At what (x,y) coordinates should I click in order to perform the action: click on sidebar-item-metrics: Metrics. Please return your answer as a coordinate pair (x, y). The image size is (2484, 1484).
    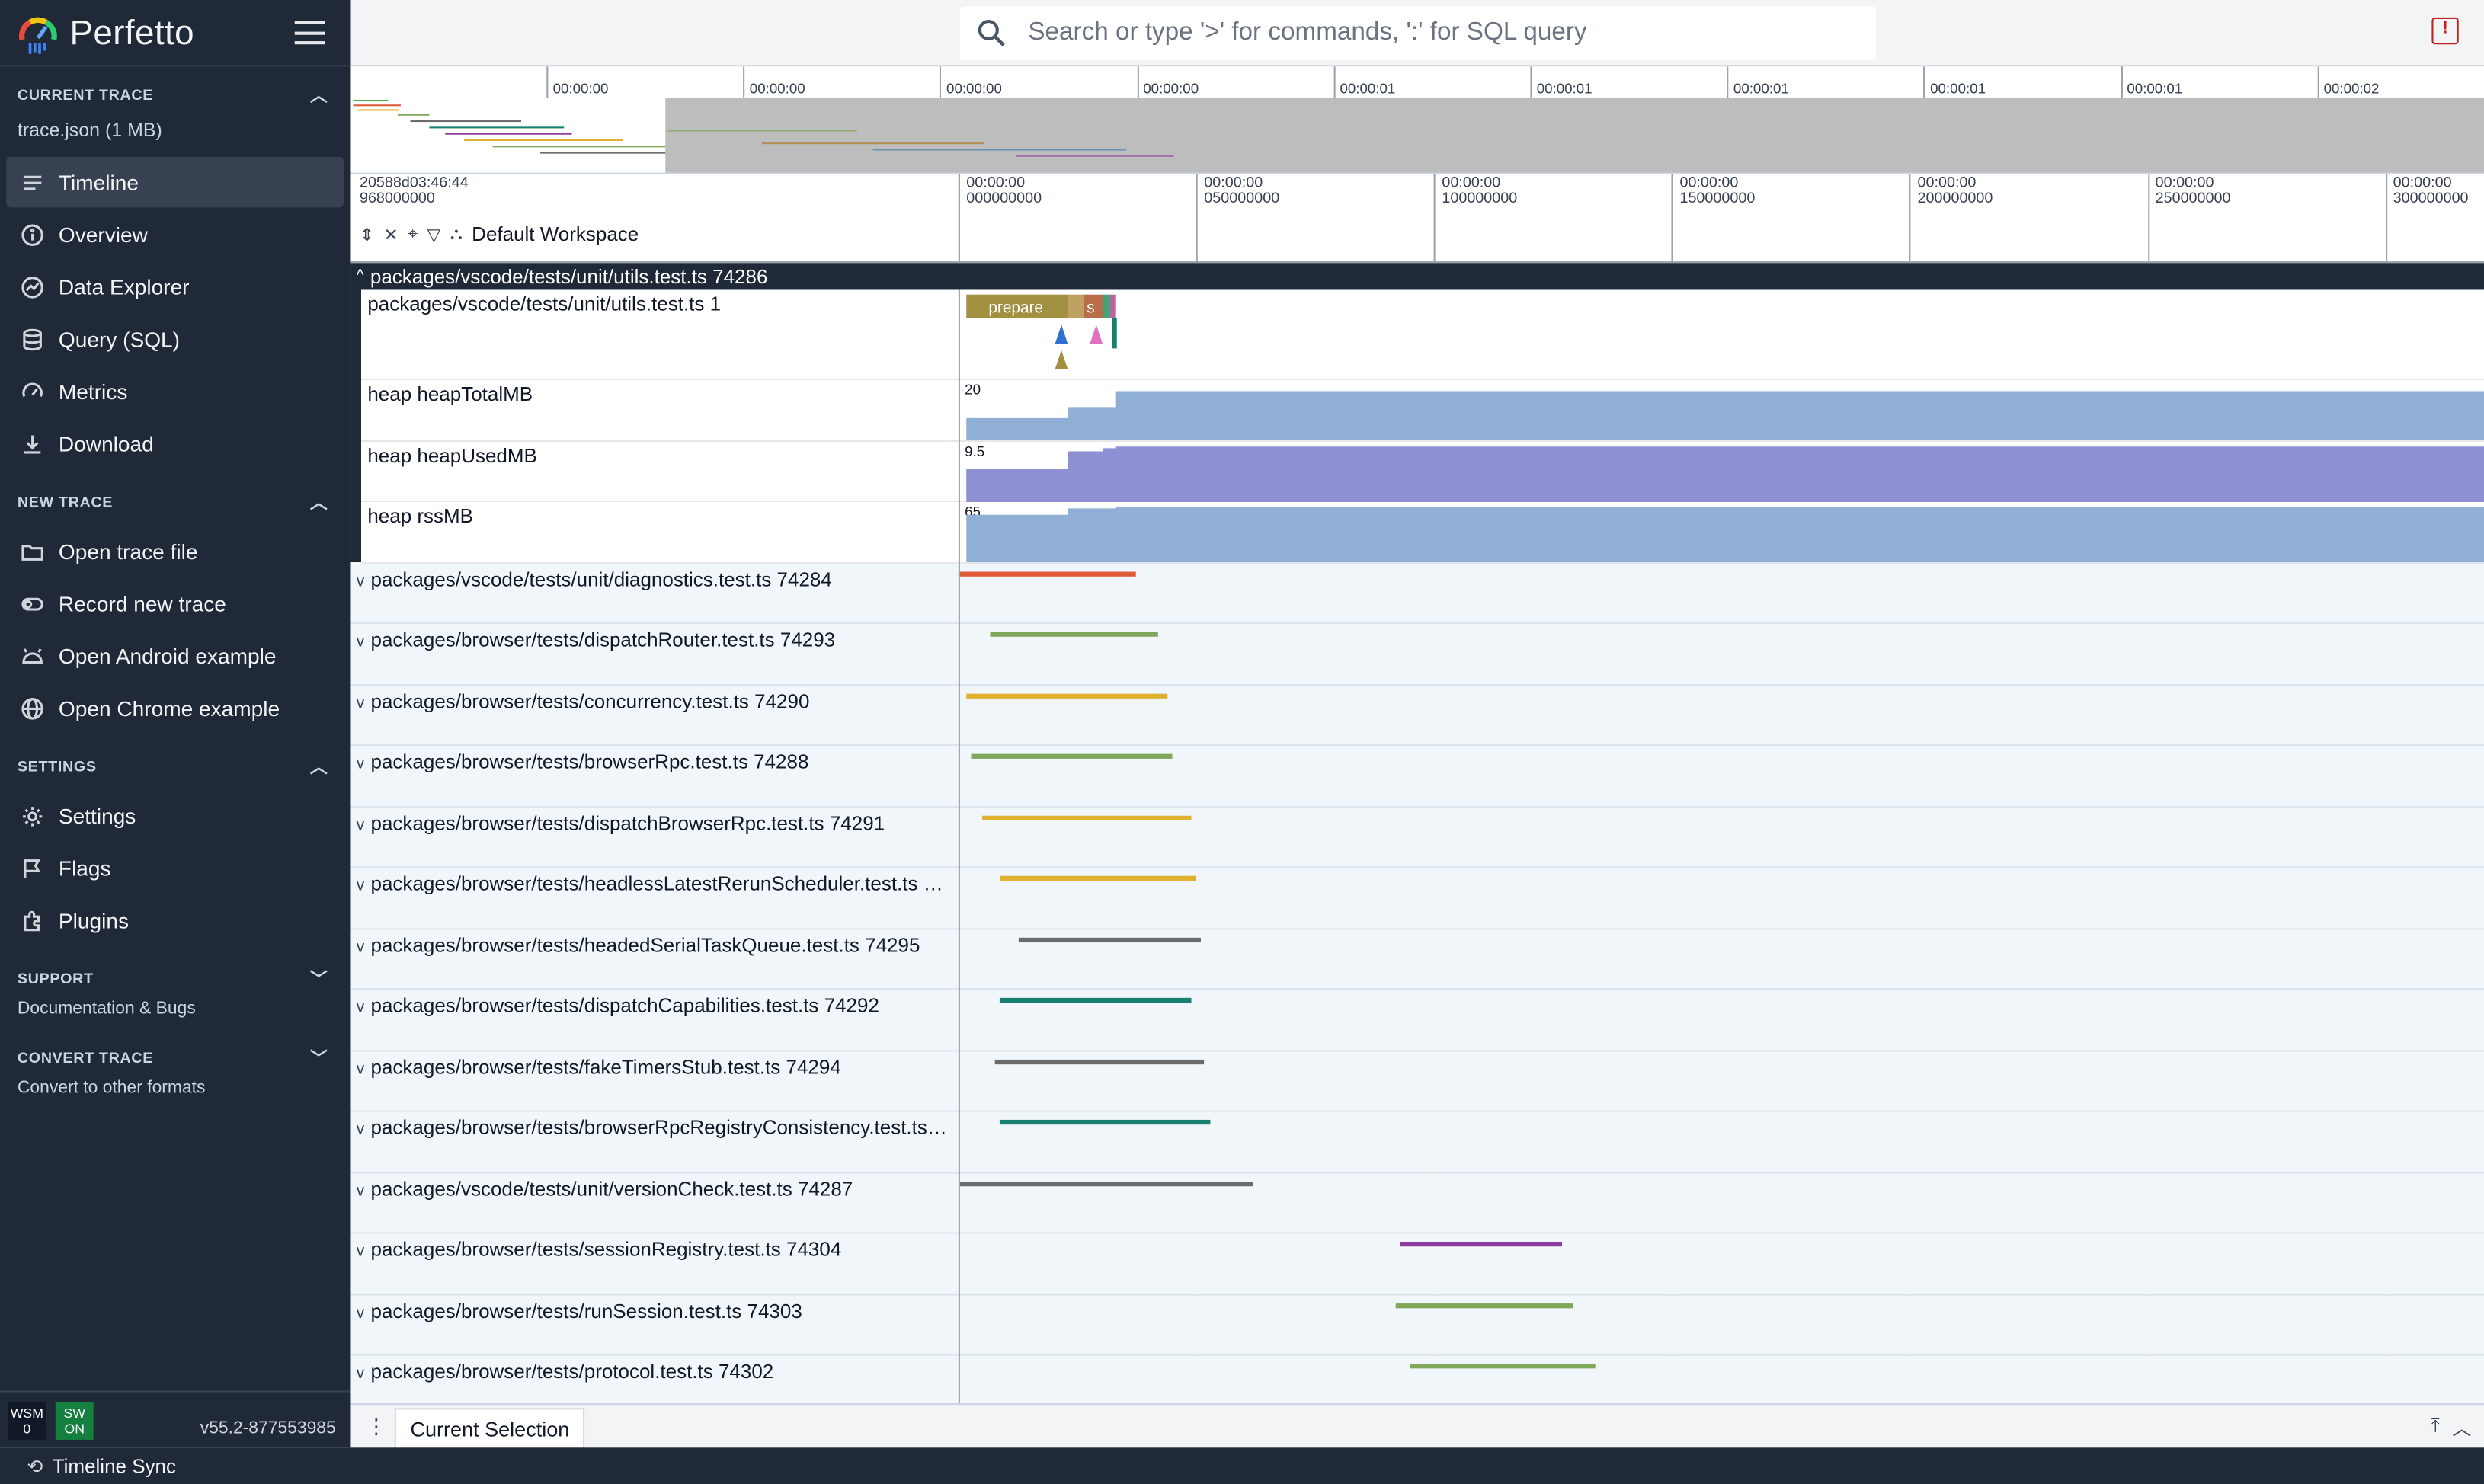
    Looking at the image, I should click on (175, 391).